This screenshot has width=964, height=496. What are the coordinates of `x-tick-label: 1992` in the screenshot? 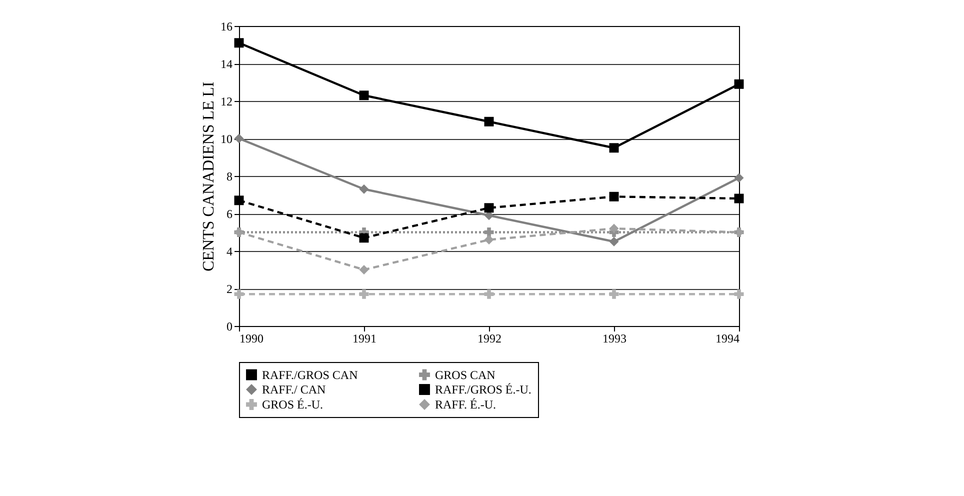 It's located at (490, 339).